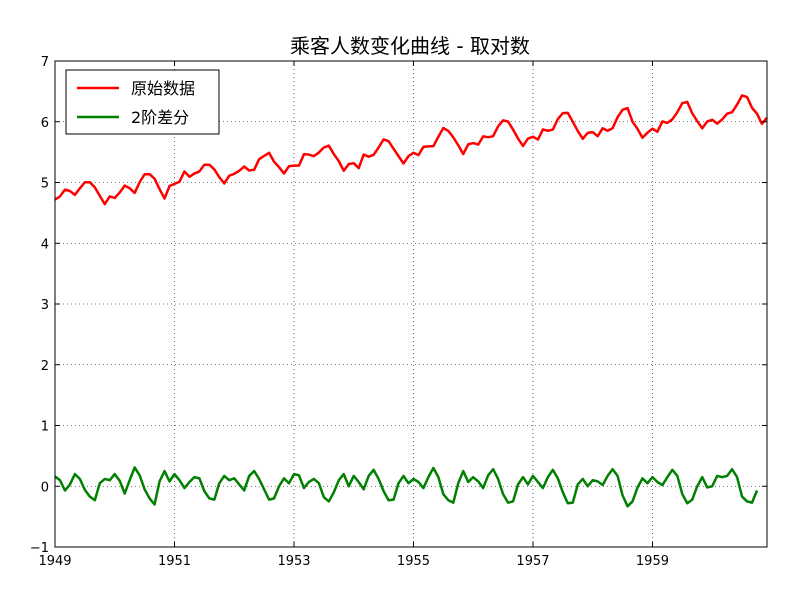 The image size is (800, 604). I want to click on y-tick-label: 3, so click(45, 305).